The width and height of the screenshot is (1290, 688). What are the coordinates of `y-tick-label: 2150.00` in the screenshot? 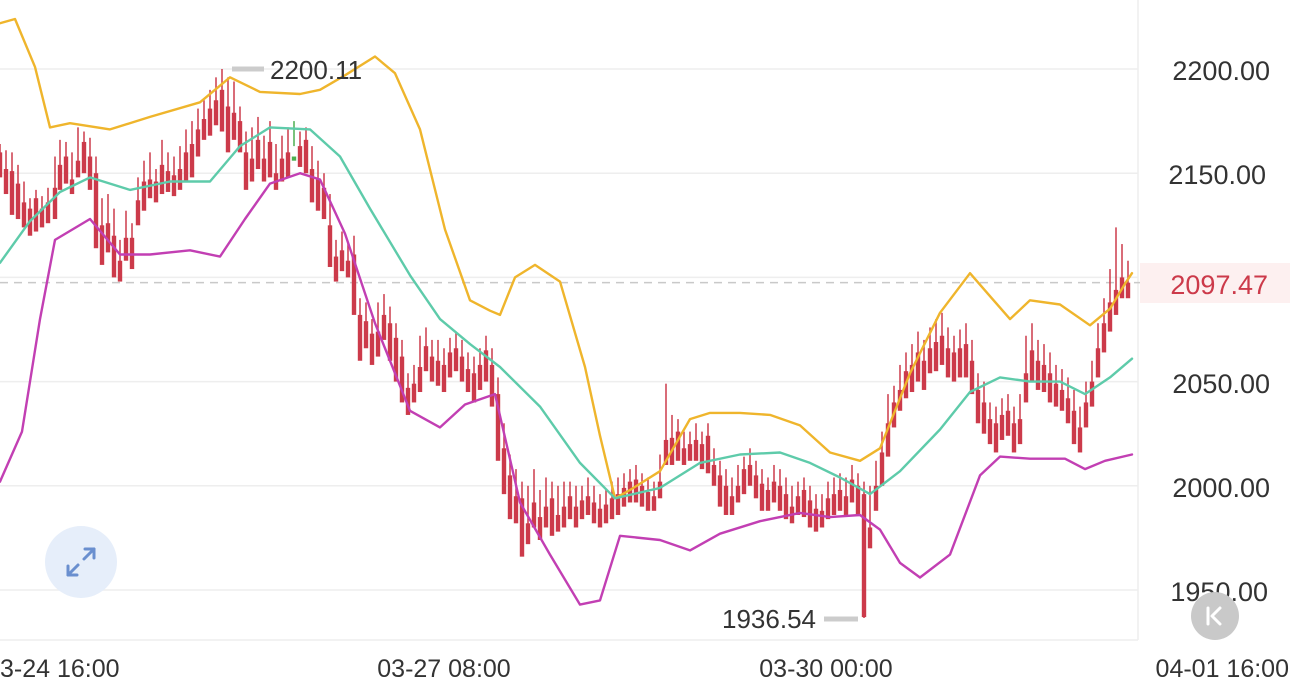 It's located at (1217, 175).